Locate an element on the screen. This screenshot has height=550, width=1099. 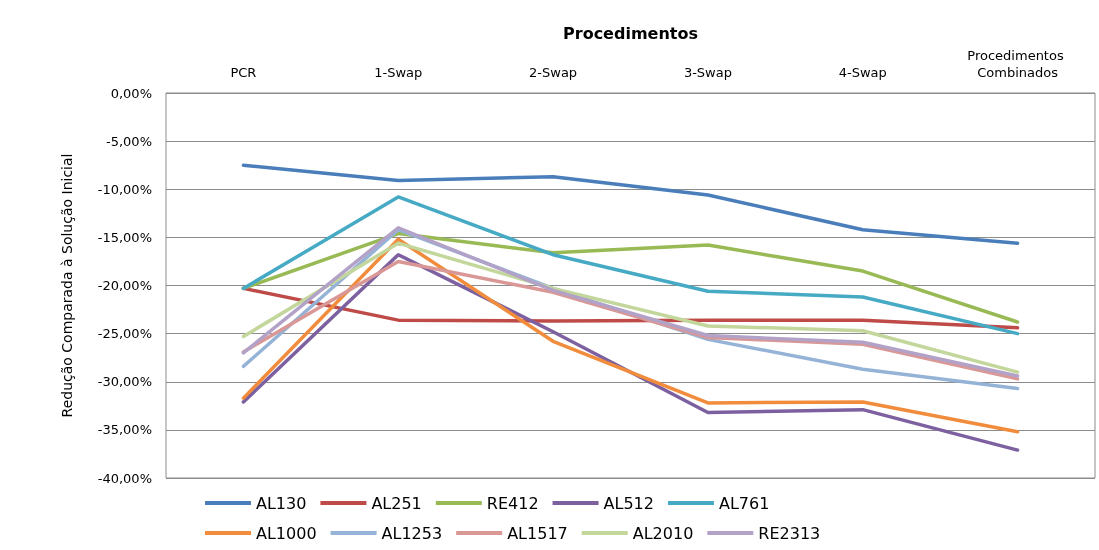
legend-label: AL2010 is located at coordinates (663, 533).